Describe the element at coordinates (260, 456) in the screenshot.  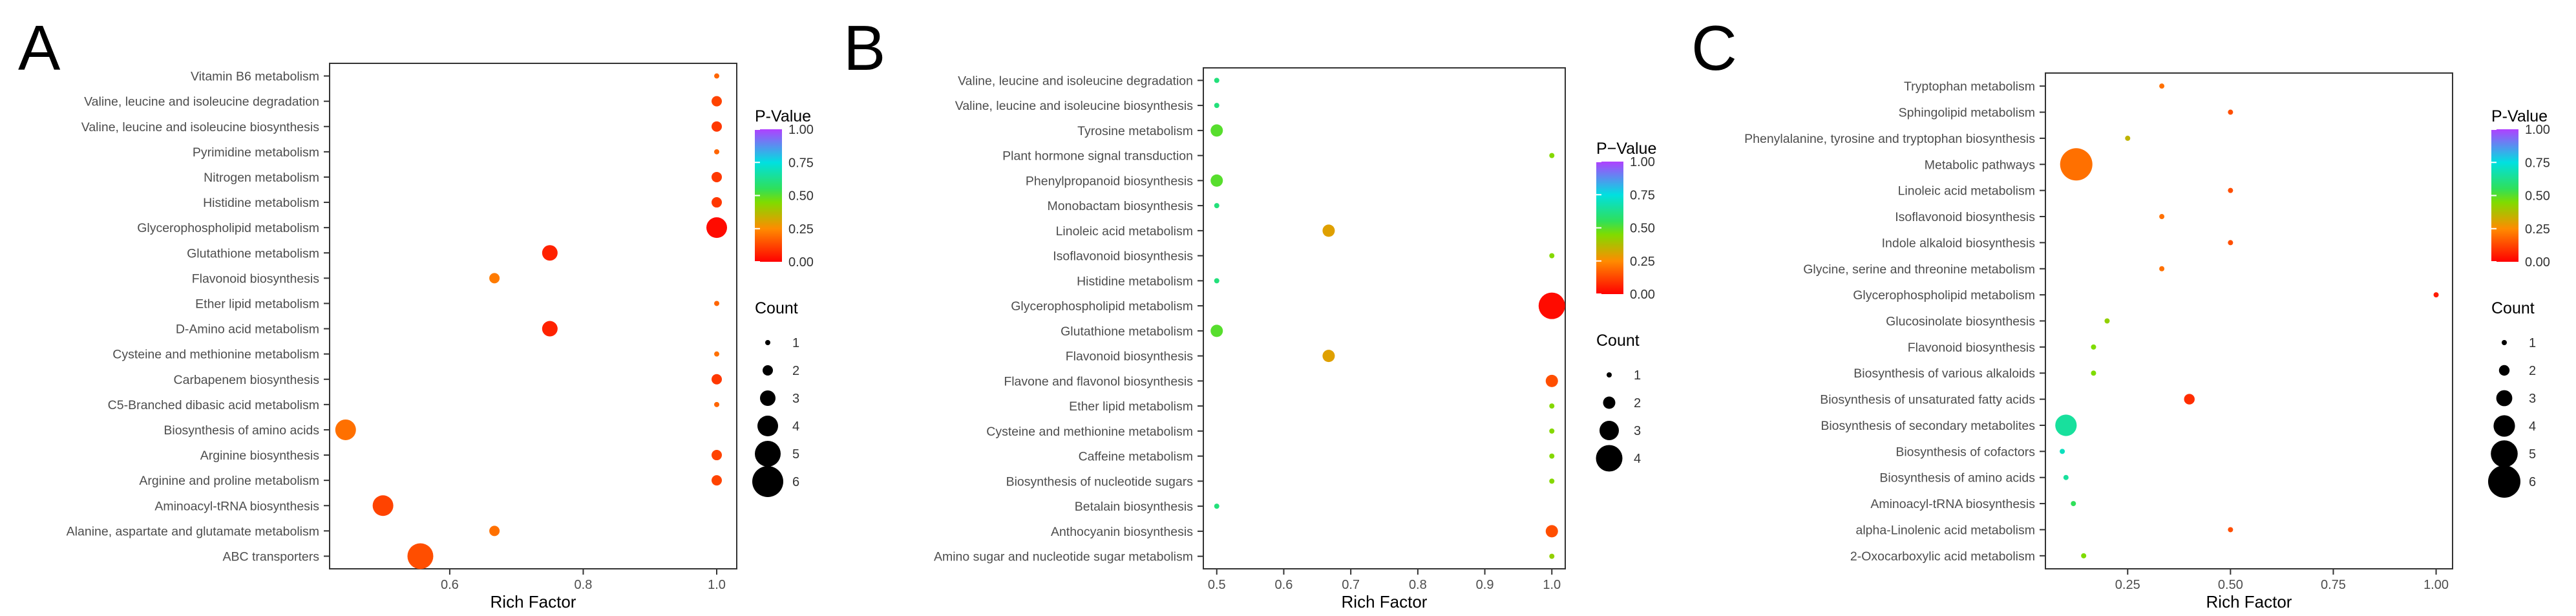
I see `y-tick-label: Arginine biosynthesis` at that location.